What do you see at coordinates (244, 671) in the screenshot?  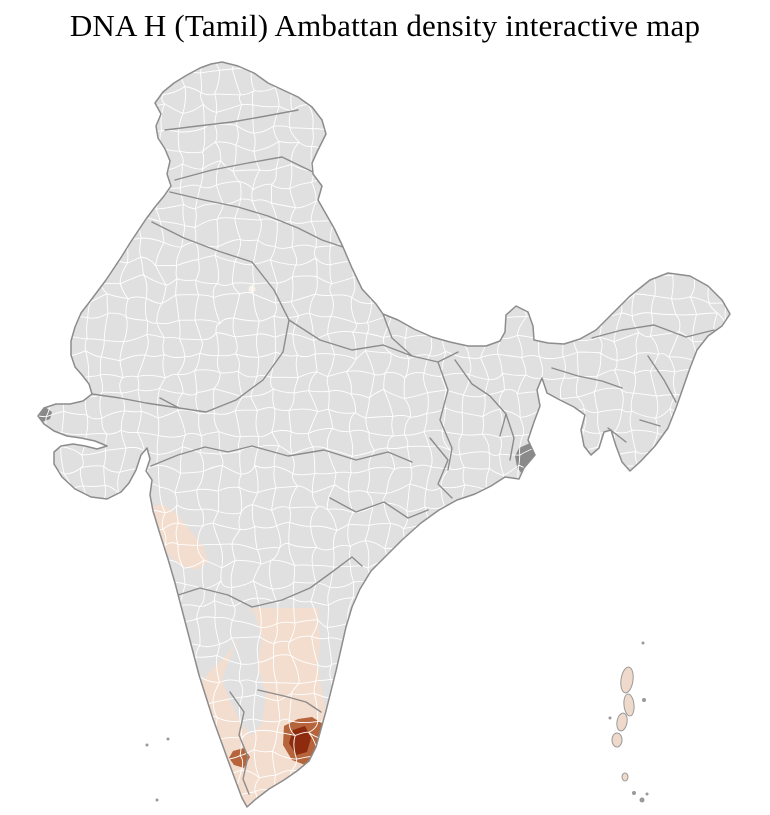 I see `region-karnataka-unshaded-wedge` at bounding box center [244, 671].